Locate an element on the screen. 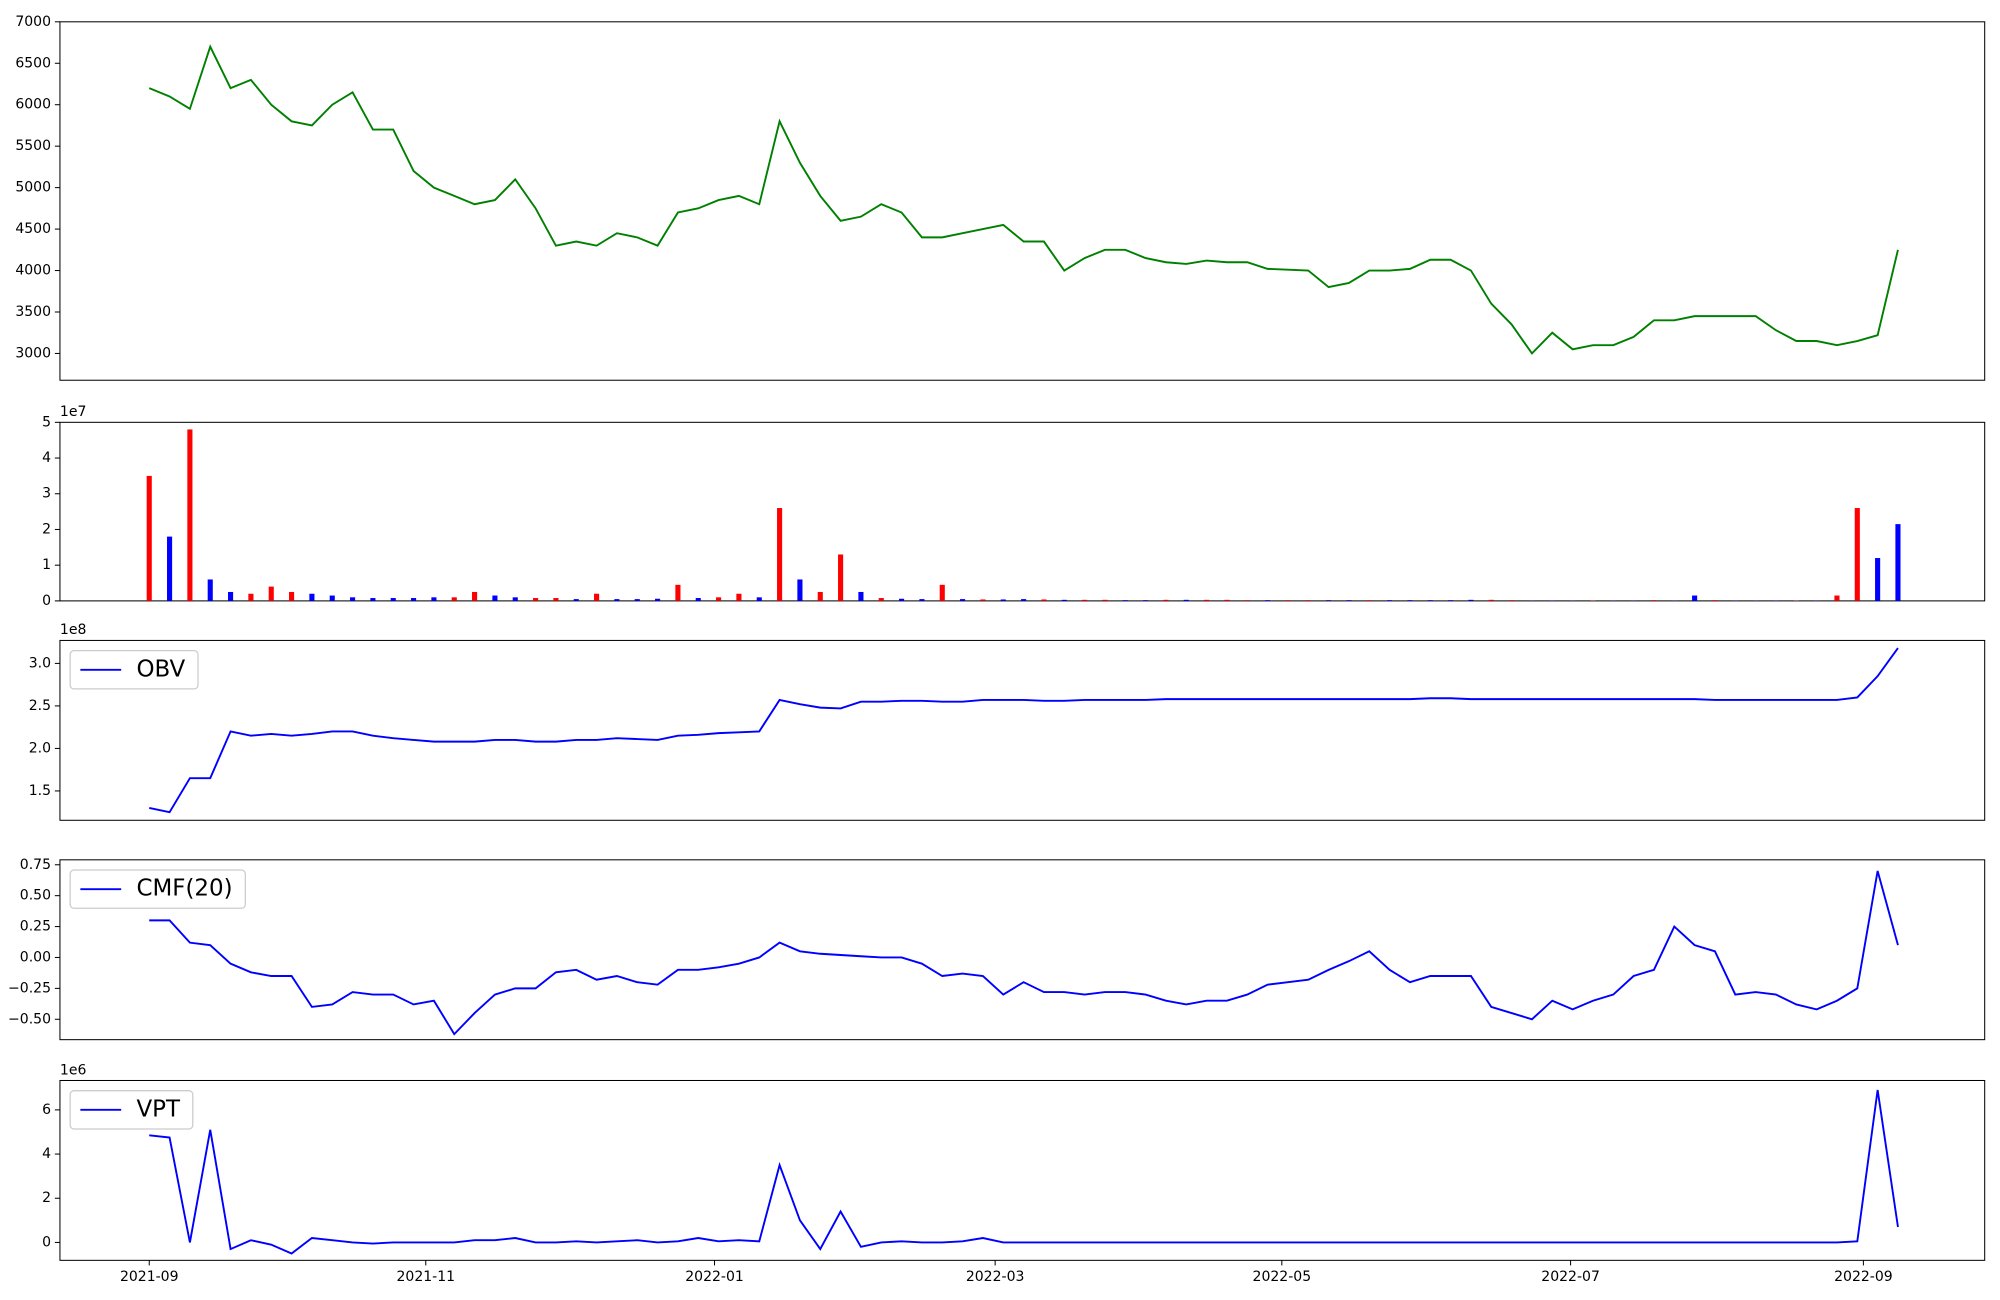 The height and width of the screenshot is (1300, 2000). y-tick-label: 3.0 is located at coordinates (40, 663).